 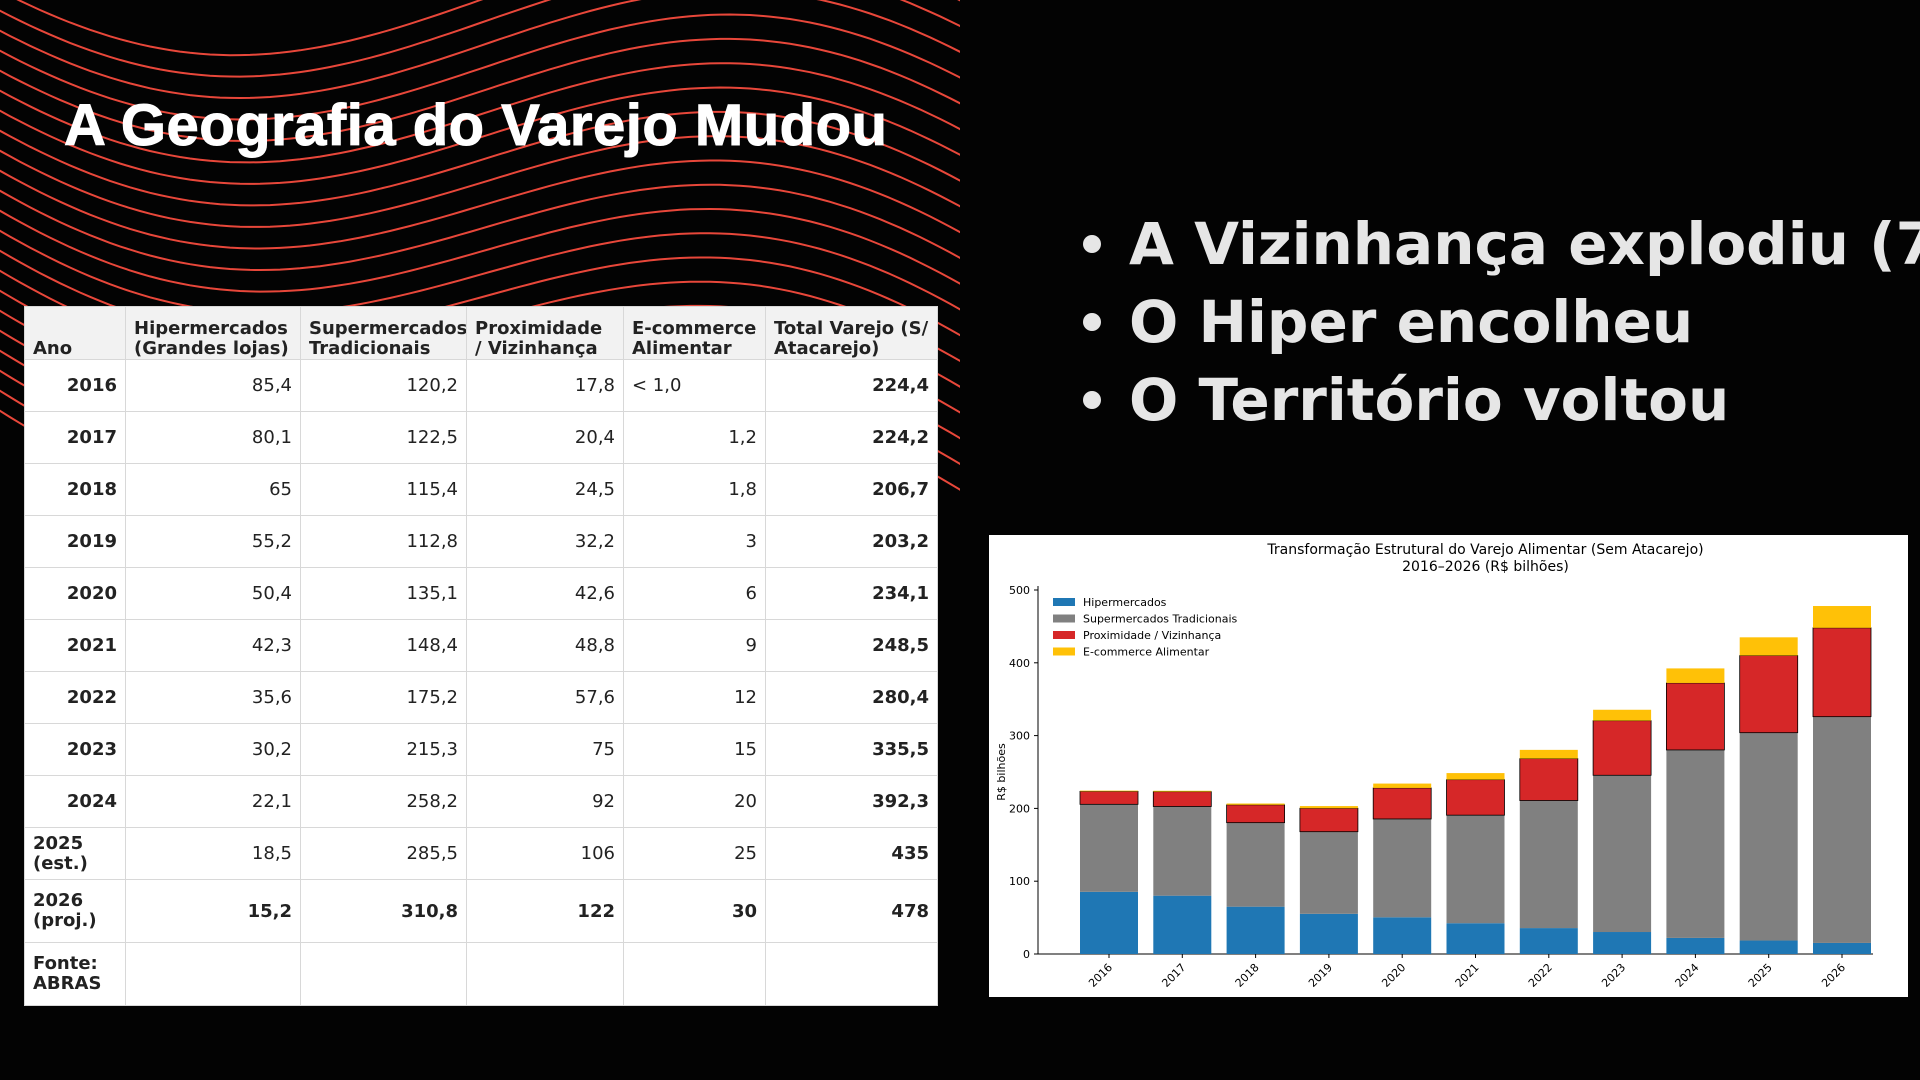 I want to click on legend-label: Supermercados Tradicionais, so click(x=1160, y=619).